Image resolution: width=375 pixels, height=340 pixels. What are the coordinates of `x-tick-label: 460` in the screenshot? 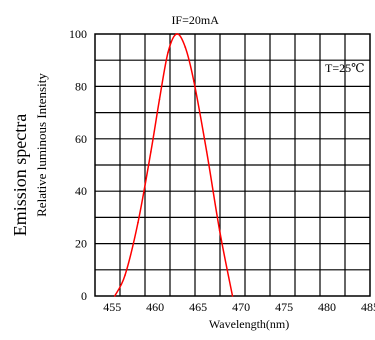 It's located at (155, 307).